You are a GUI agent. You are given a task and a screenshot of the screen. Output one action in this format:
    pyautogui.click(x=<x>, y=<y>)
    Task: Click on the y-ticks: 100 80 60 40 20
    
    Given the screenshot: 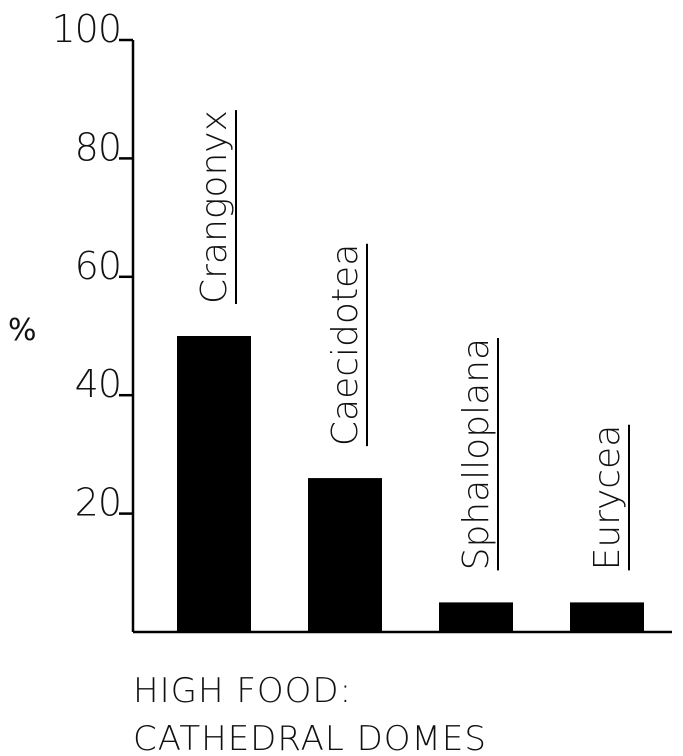 What is the action you would take?
    pyautogui.click(x=92, y=266)
    